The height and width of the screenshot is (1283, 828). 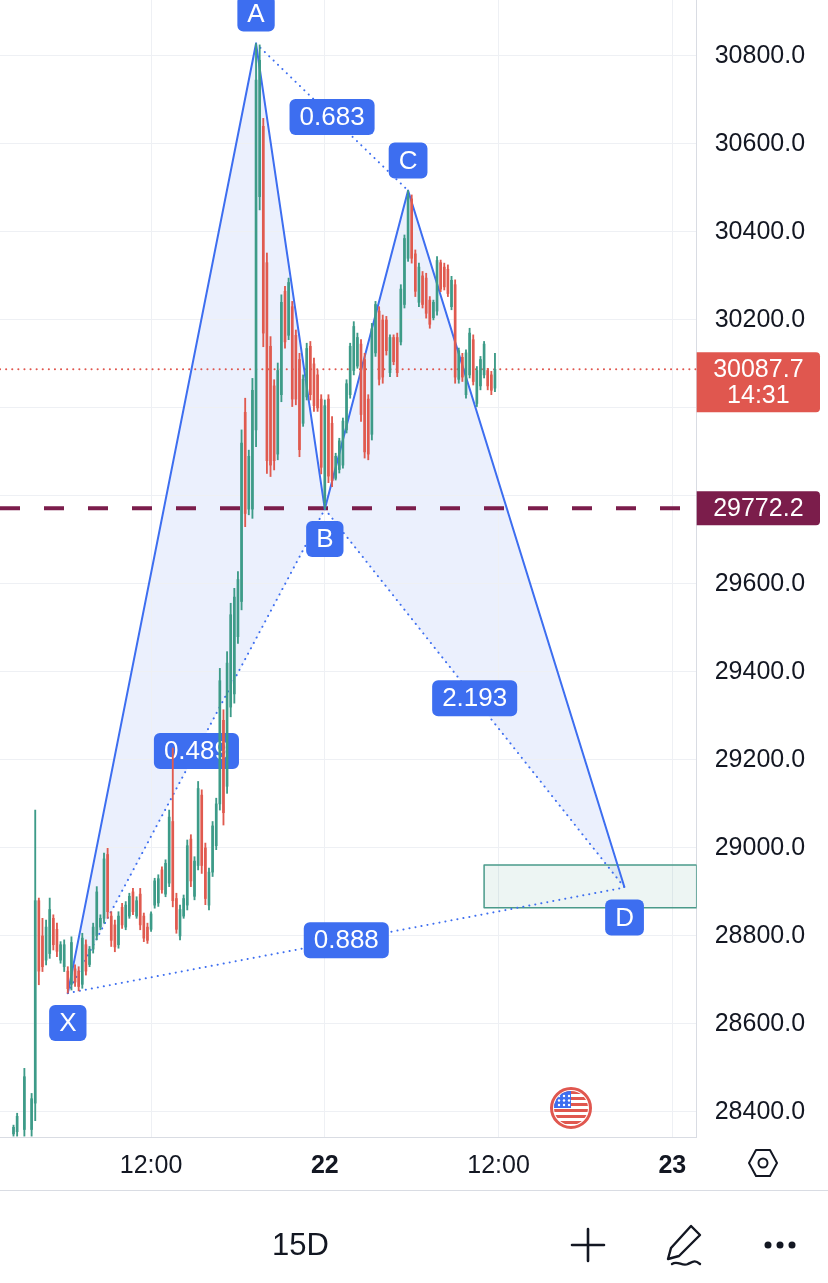 I want to click on y-tick-label: 30600.0, so click(x=760, y=141).